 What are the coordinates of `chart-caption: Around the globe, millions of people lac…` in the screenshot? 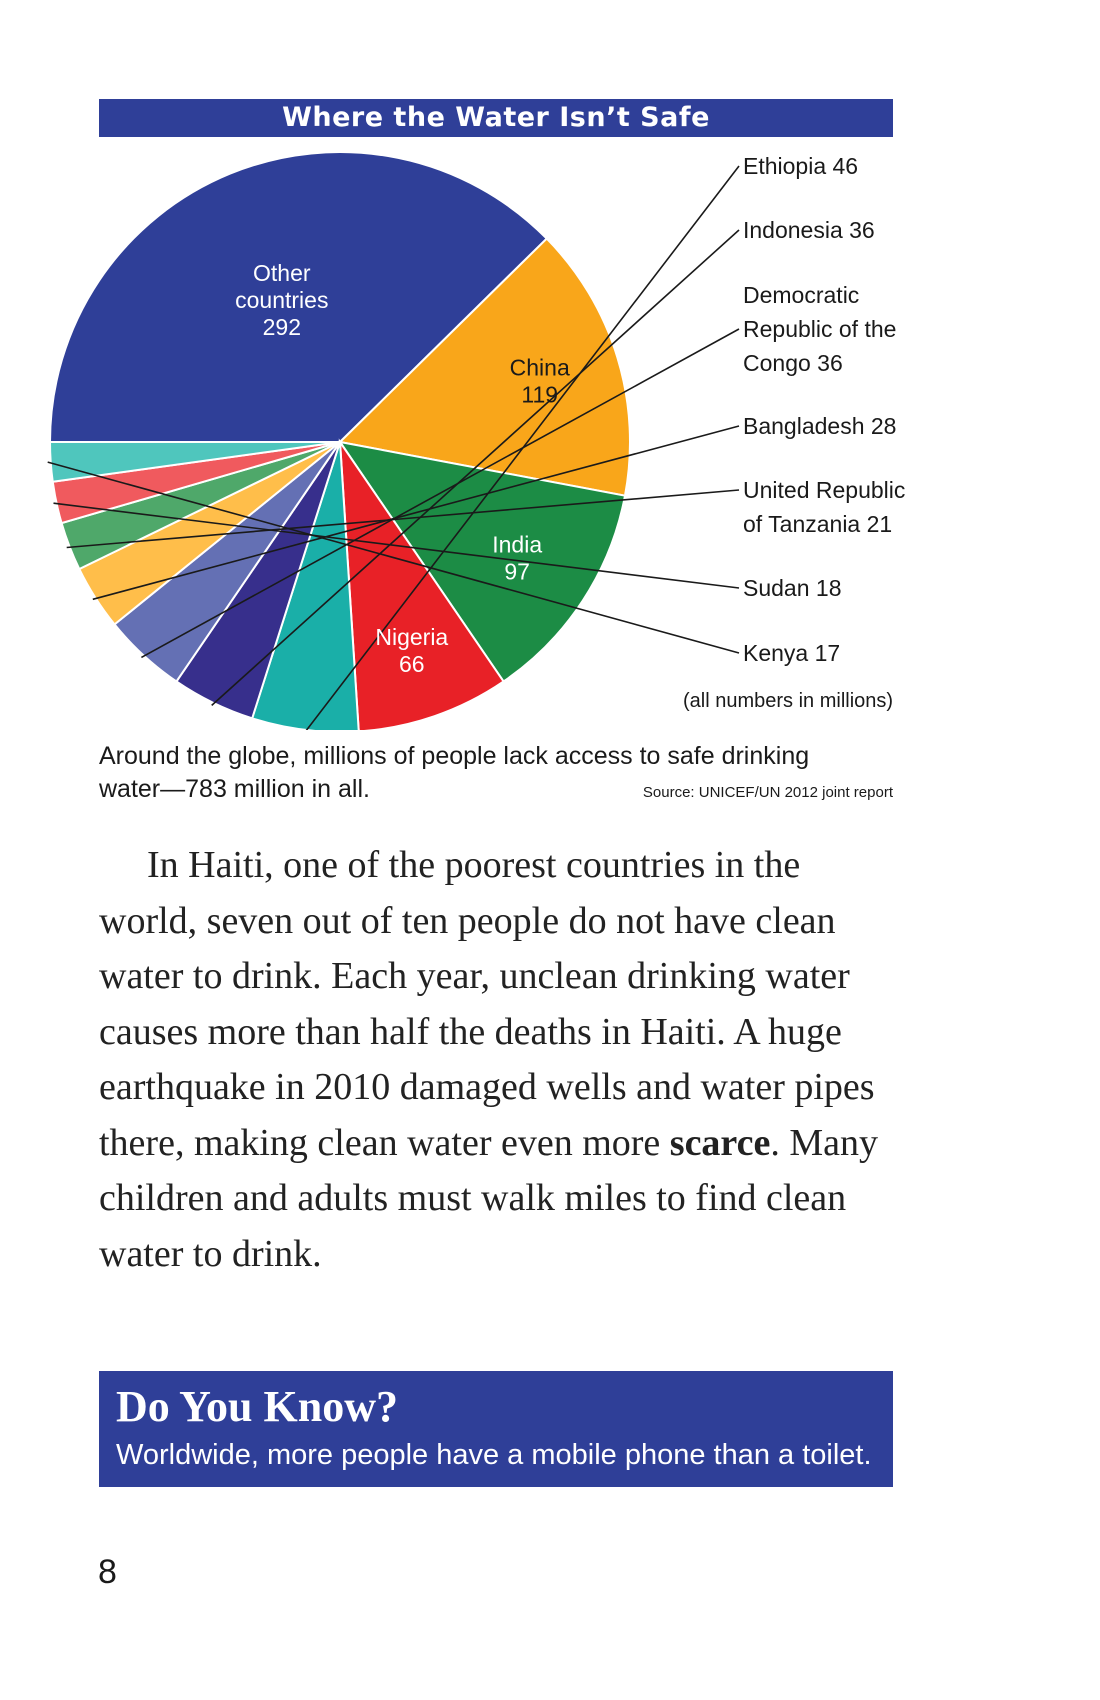 It's located at (454, 772).